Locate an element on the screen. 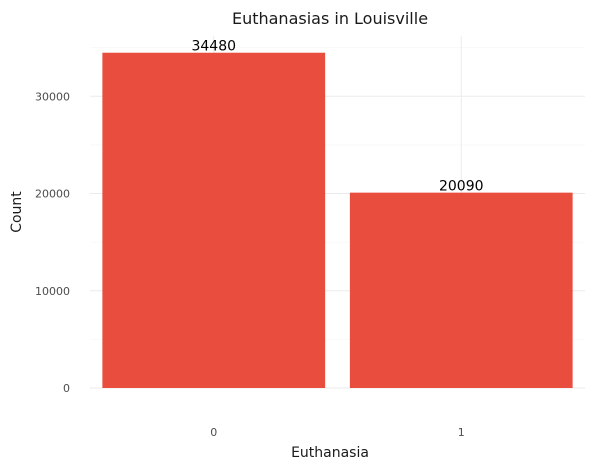 This screenshot has height=469, width=595. y-tick-label: 20000 is located at coordinates (52, 194).